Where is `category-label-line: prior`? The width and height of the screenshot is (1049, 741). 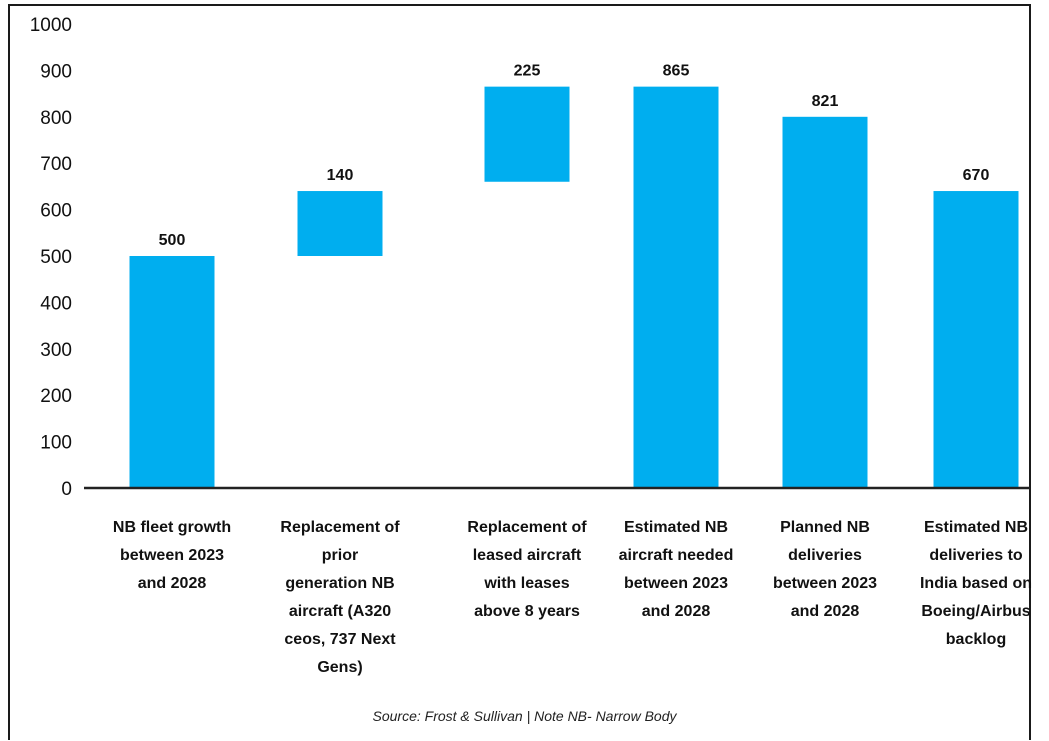 category-label-line: prior is located at coordinates (340, 555).